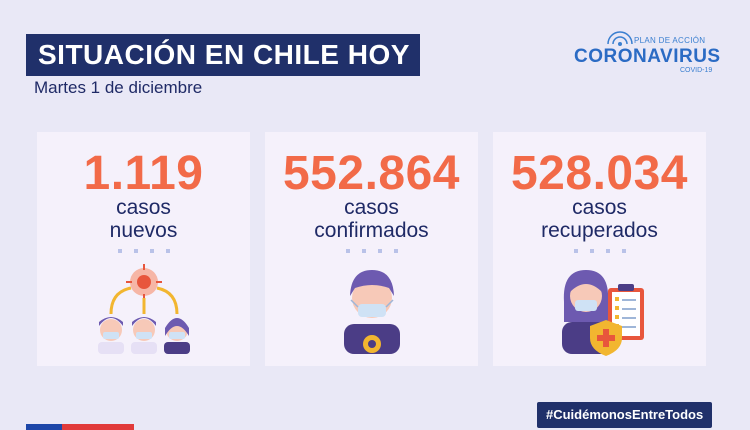 The image size is (750, 430). Describe the element at coordinates (599, 173) in the screenshot. I see `recovered-cases-number: 528.034` at that location.